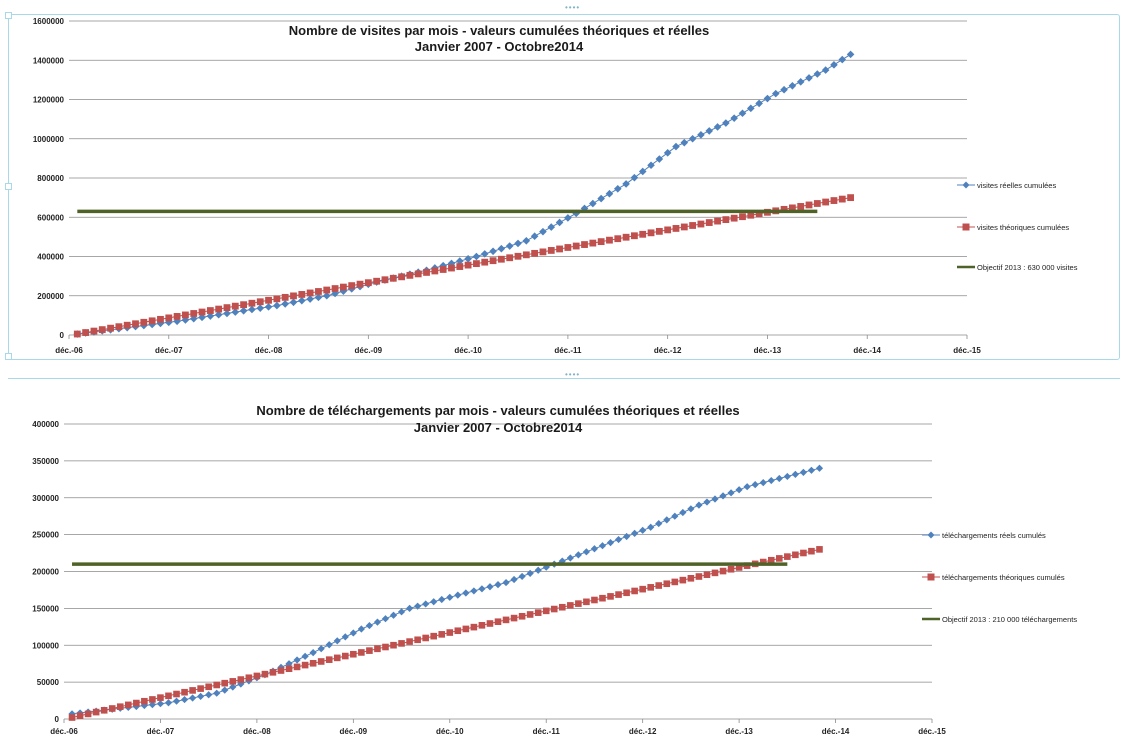 The width and height of the screenshot is (1130, 740). I want to click on y-tick-label: 1000000, so click(49, 139).